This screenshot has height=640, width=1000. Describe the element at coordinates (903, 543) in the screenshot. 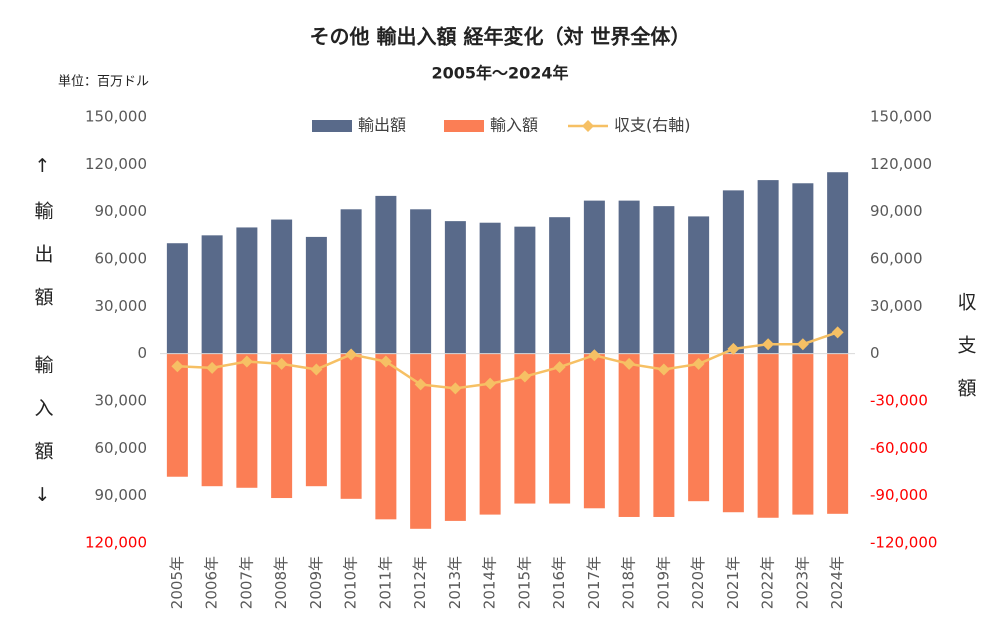

I see `y2-tick-label: -120,000` at that location.